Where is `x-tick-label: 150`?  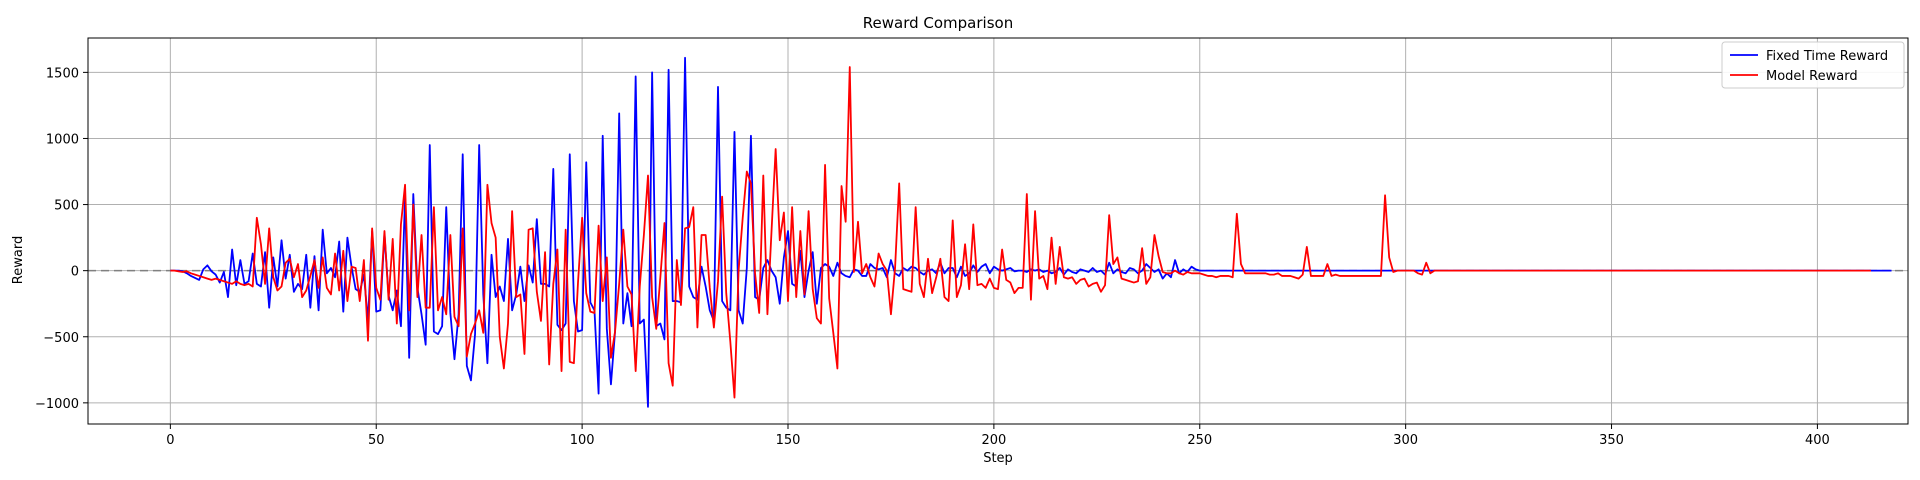 x-tick-label: 150 is located at coordinates (788, 440).